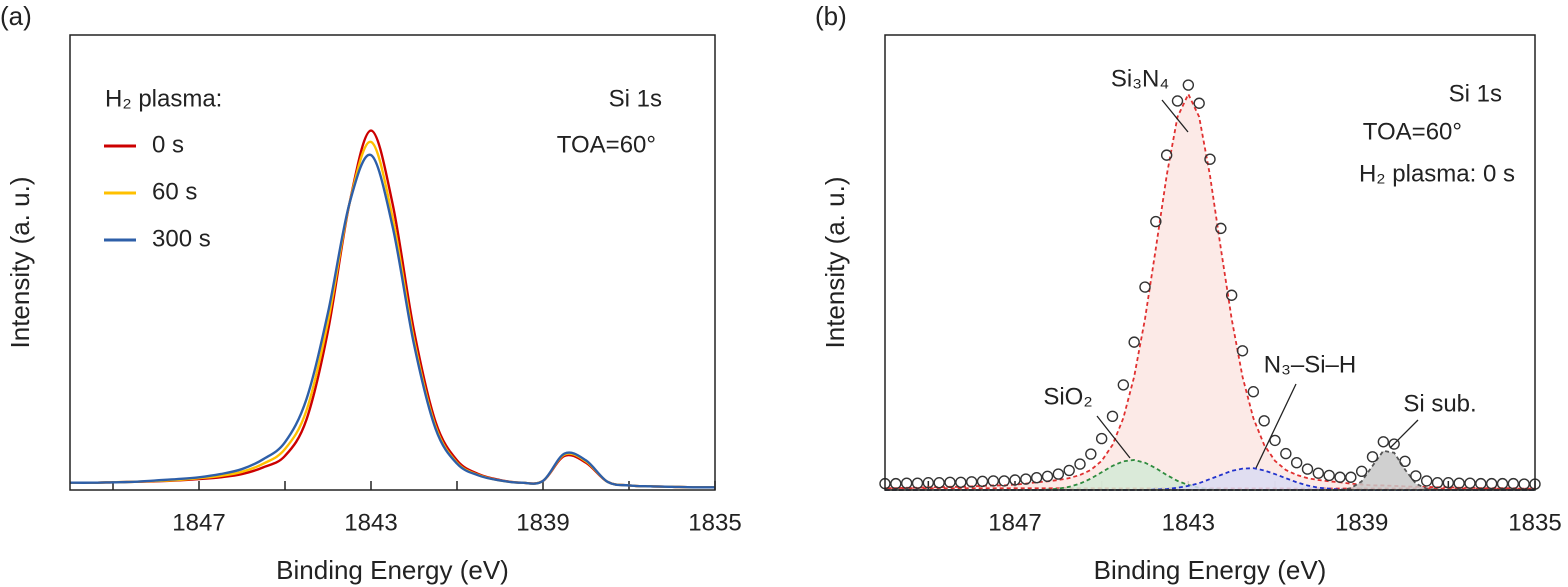  I want to click on panel-label: (a), so click(16, 16).